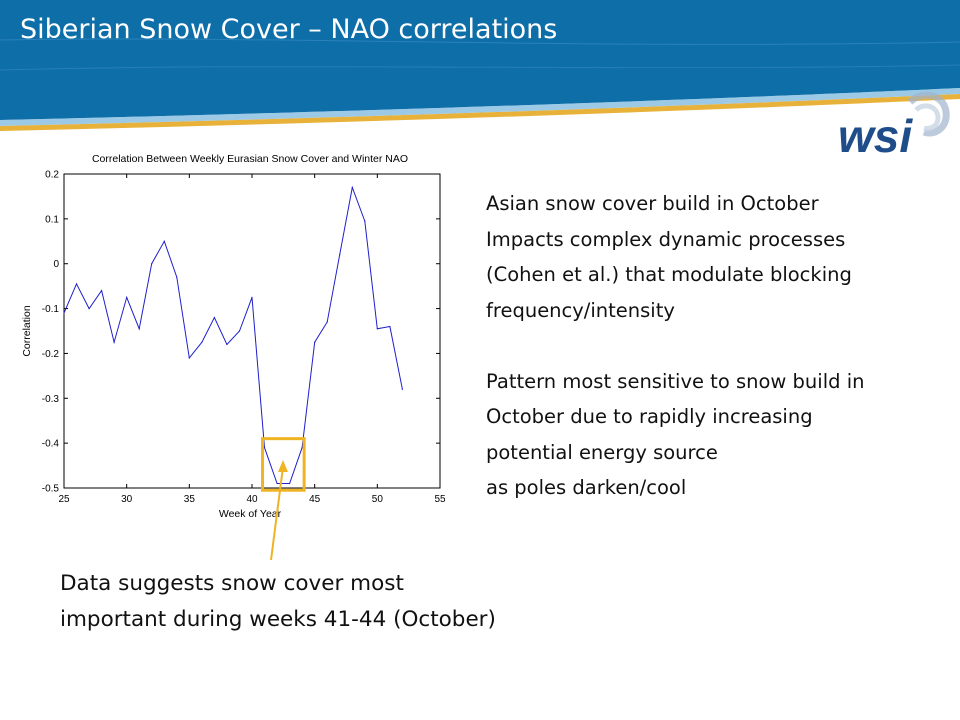 Image resolution: width=960 pixels, height=720 pixels. Describe the element at coordinates (56, 264) in the screenshot. I see `y-tick-label: 0` at that location.